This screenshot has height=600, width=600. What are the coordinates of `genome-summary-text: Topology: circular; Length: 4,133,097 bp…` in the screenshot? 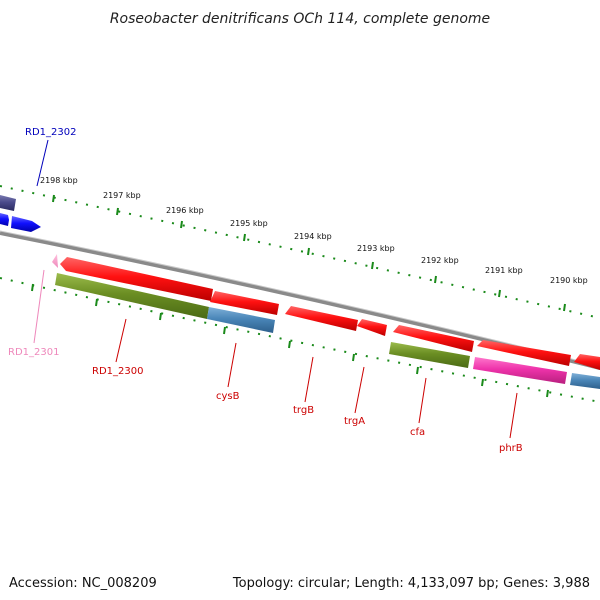 It's located at (411, 583).